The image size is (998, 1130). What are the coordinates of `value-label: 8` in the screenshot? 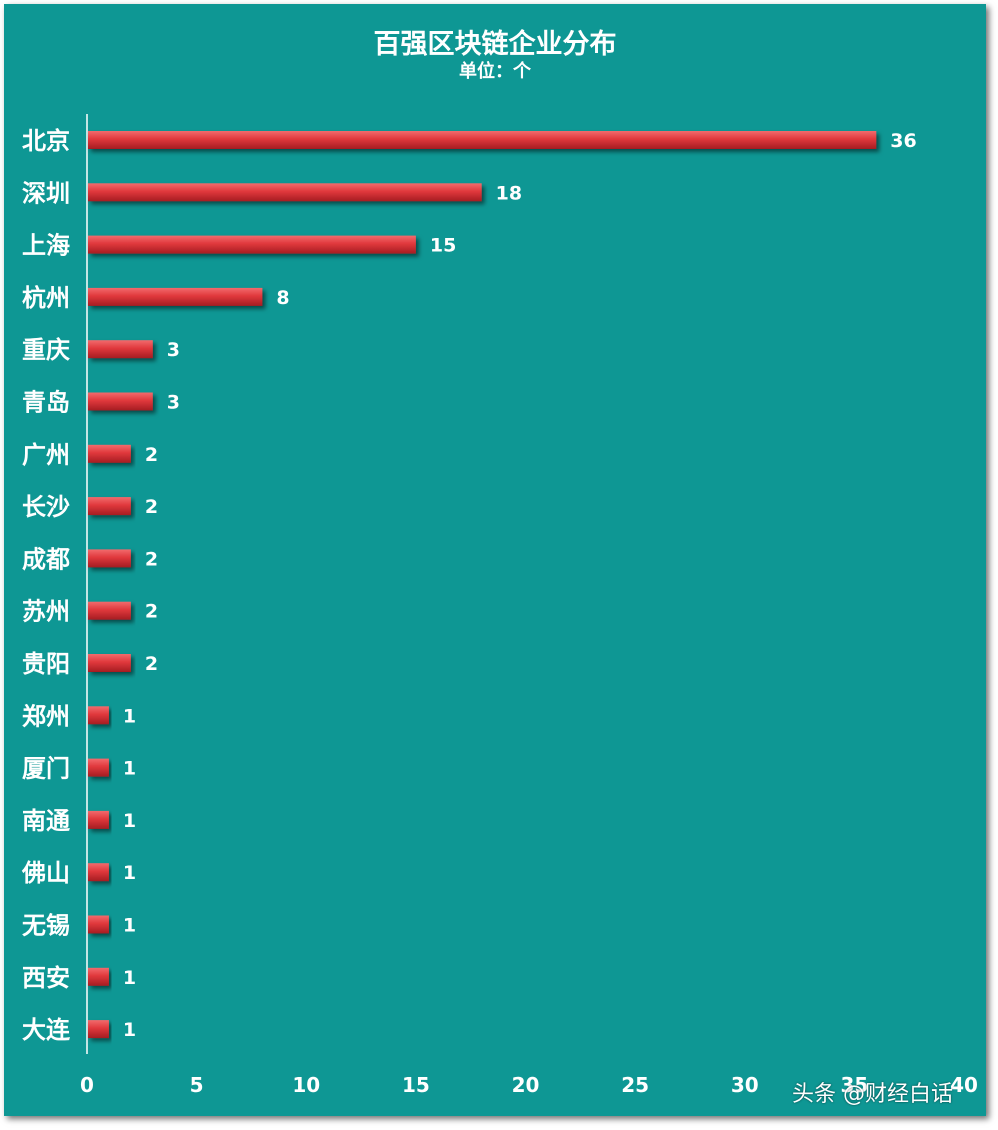 It's located at (282, 298).